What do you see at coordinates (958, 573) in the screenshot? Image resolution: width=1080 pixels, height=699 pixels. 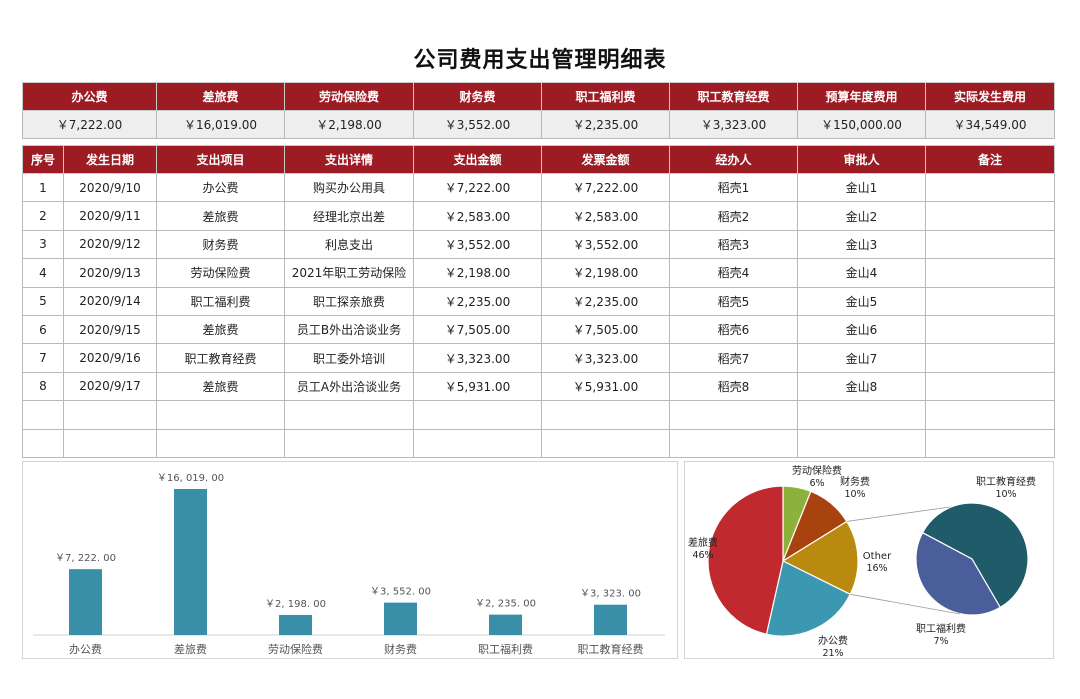 I see `secondary-slice-职工福利费` at bounding box center [958, 573].